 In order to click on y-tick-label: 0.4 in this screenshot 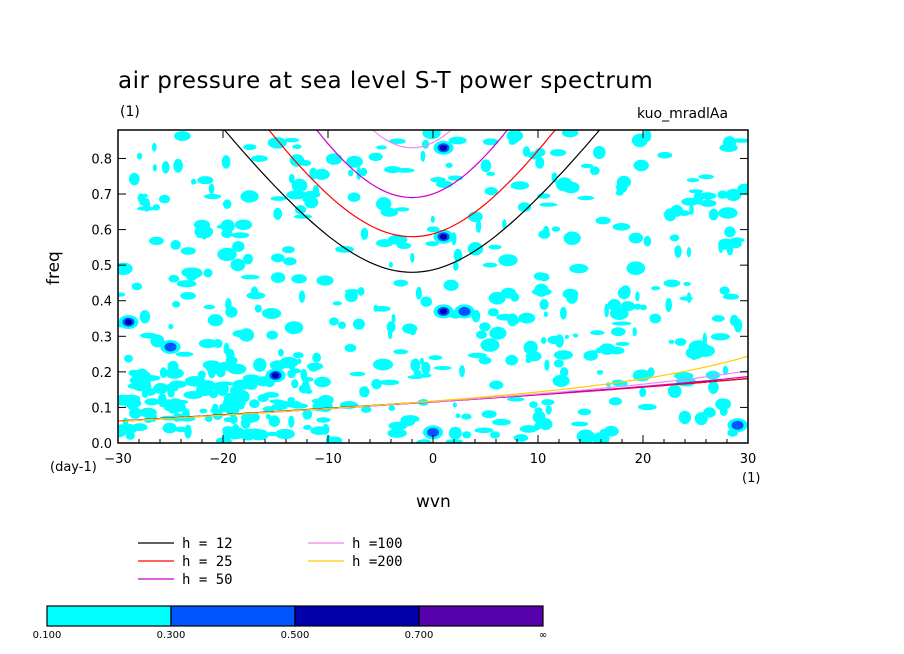, I will do `click(101, 302)`.